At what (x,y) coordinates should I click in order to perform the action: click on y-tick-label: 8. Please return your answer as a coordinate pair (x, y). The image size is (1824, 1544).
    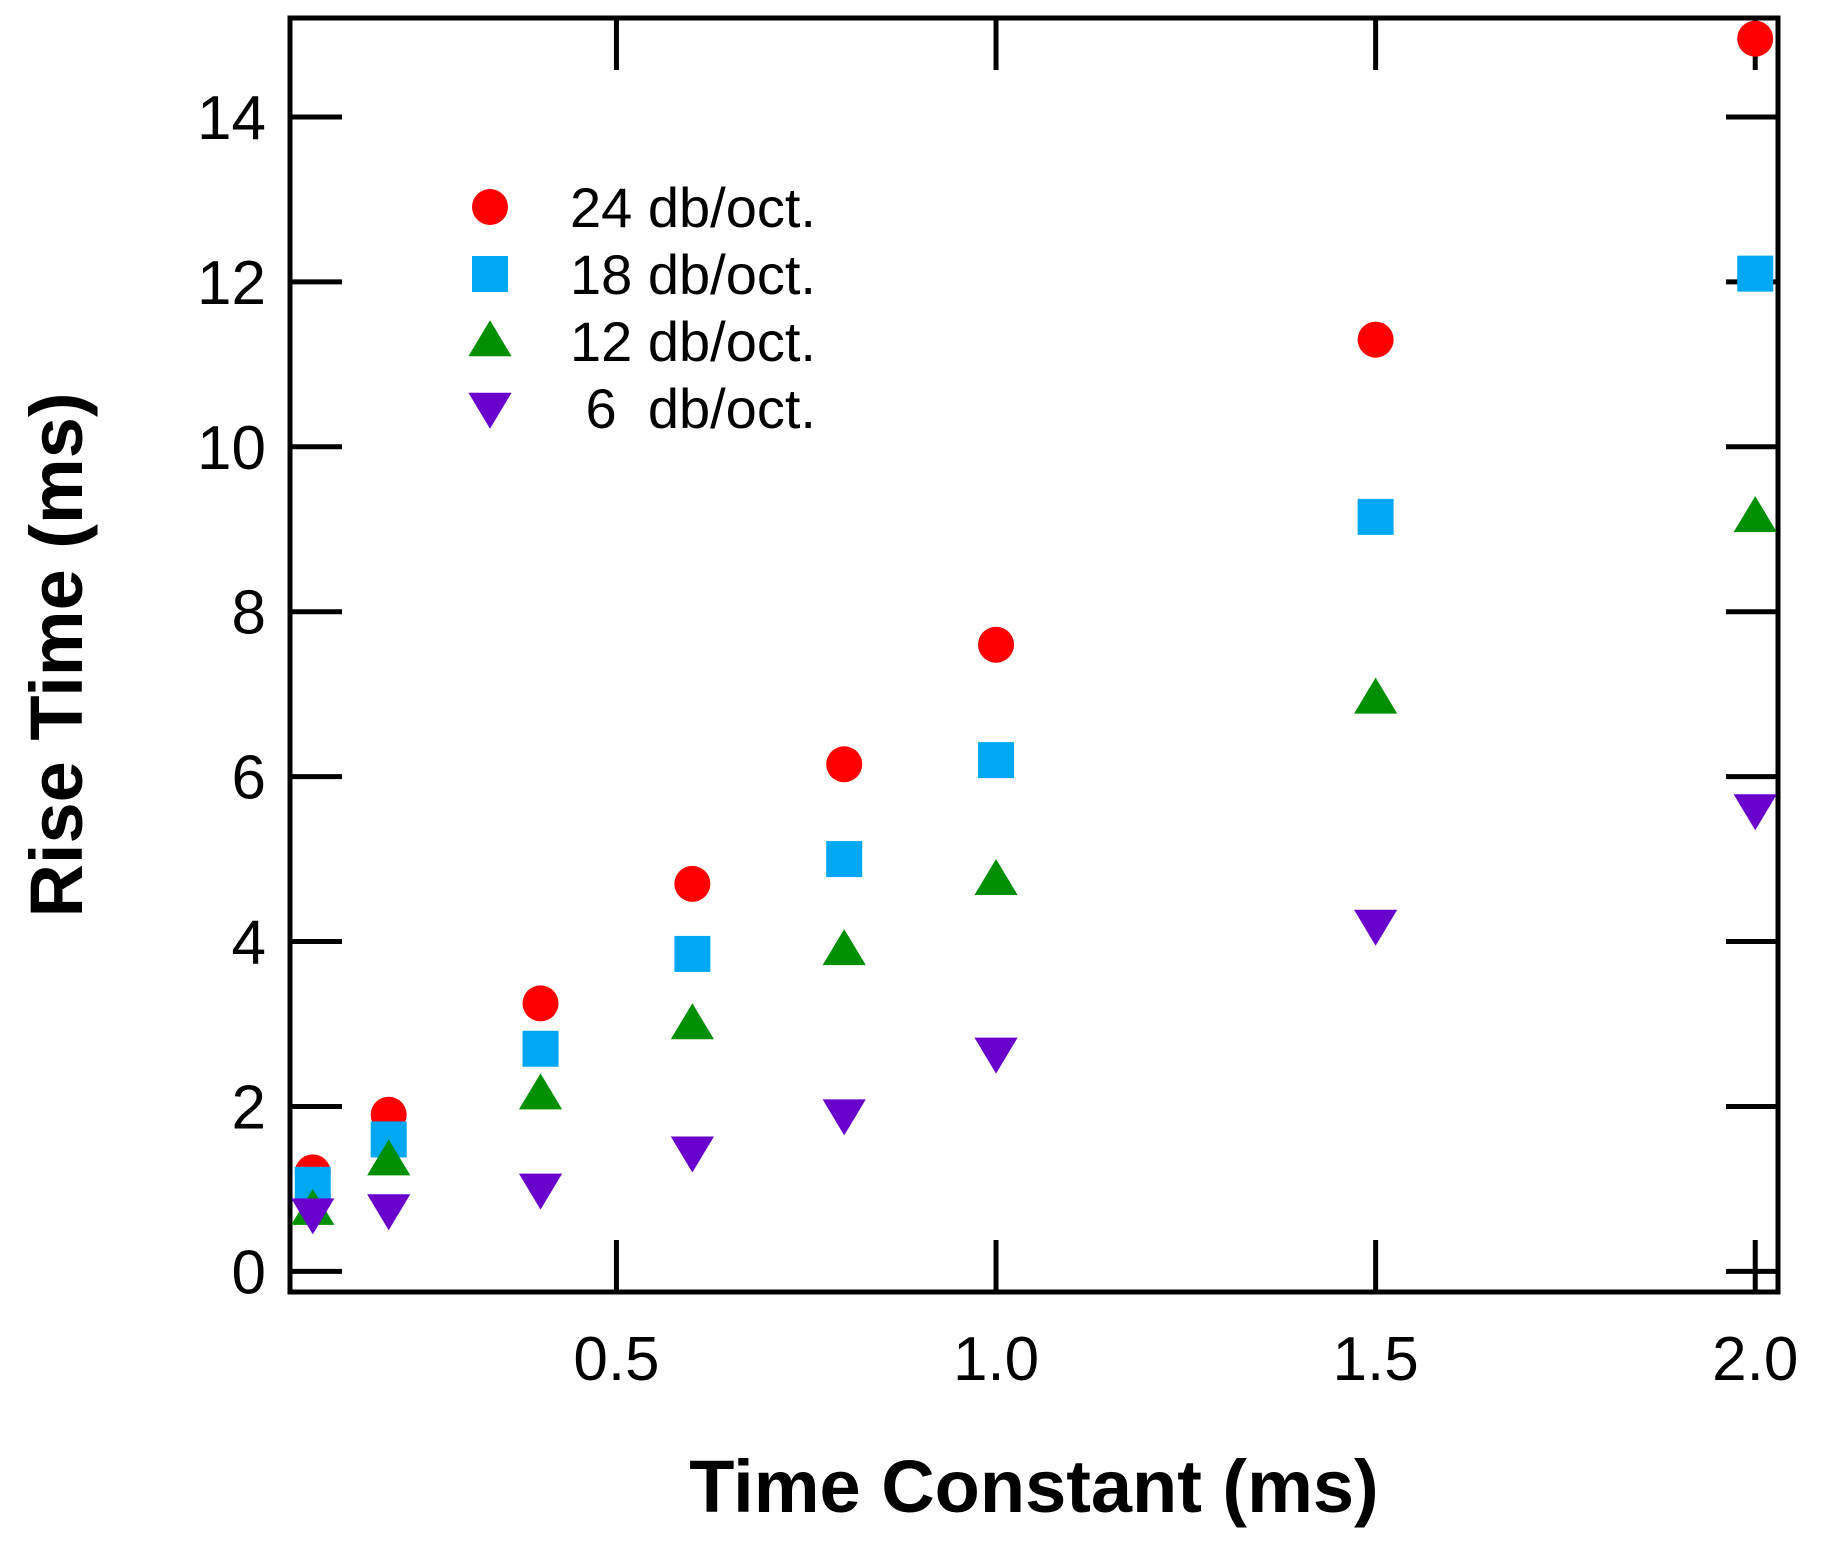
    Looking at the image, I should click on (249, 613).